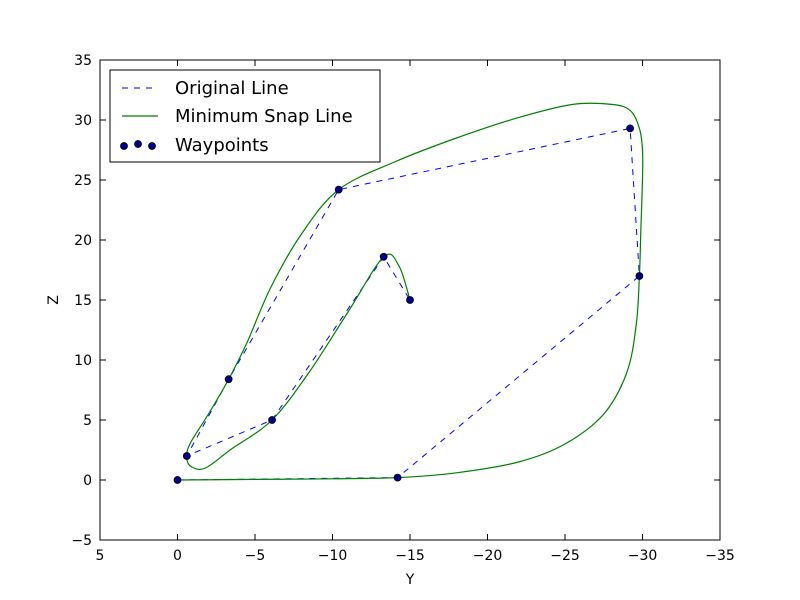 The width and height of the screenshot is (800, 600). What do you see at coordinates (232, 88) in the screenshot?
I see `legend-label: Original Line` at bounding box center [232, 88].